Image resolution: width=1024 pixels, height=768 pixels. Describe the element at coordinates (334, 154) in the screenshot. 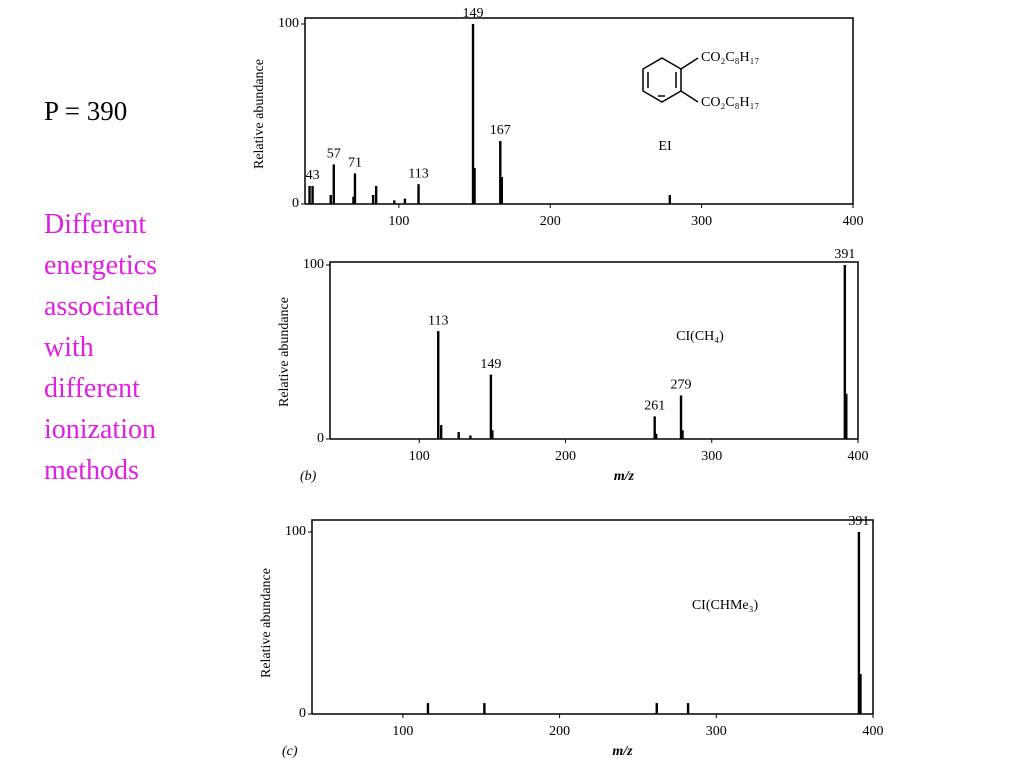

I see `peak-label: 57` at that location.